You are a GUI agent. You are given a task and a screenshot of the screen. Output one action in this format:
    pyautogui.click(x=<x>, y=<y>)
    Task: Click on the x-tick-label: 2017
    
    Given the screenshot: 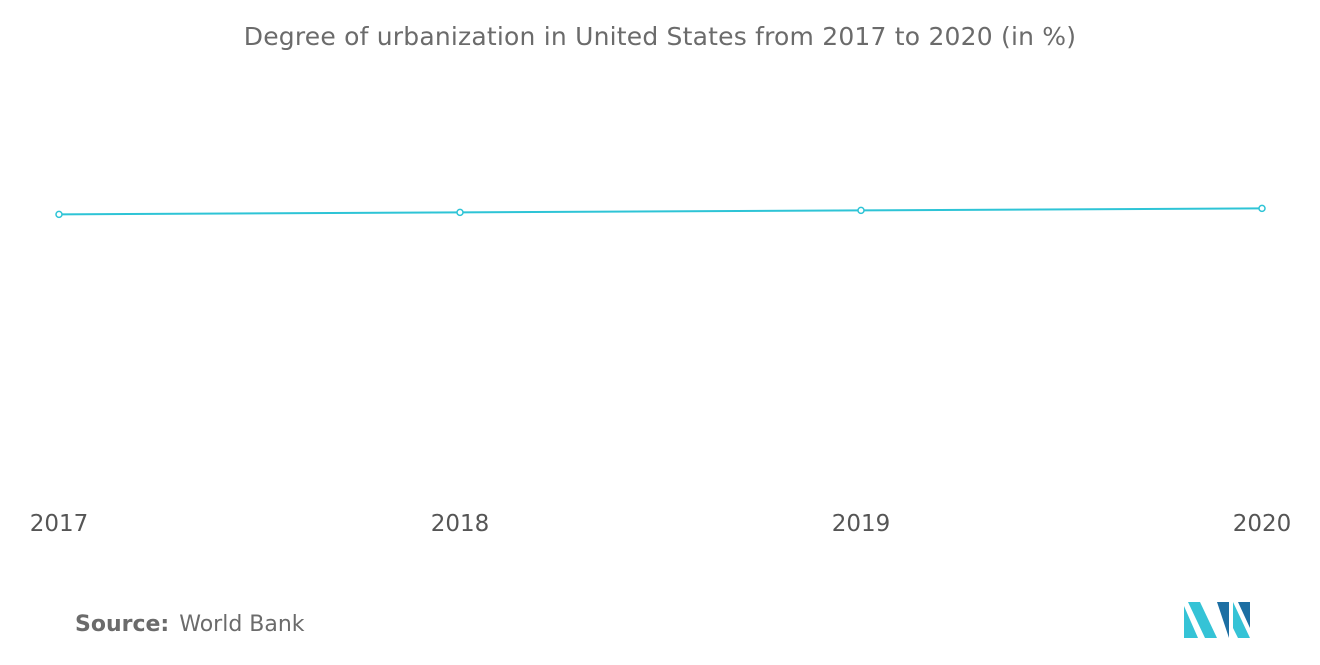 What is the action you would take?
    pyautogui.click(x=59, y=524)
    